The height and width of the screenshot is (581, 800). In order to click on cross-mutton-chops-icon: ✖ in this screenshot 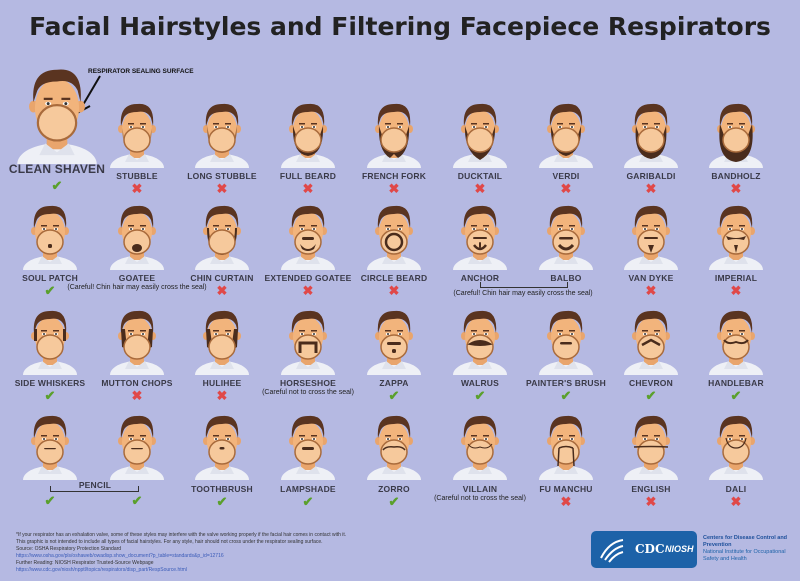, I will do `click(137, 395)`.